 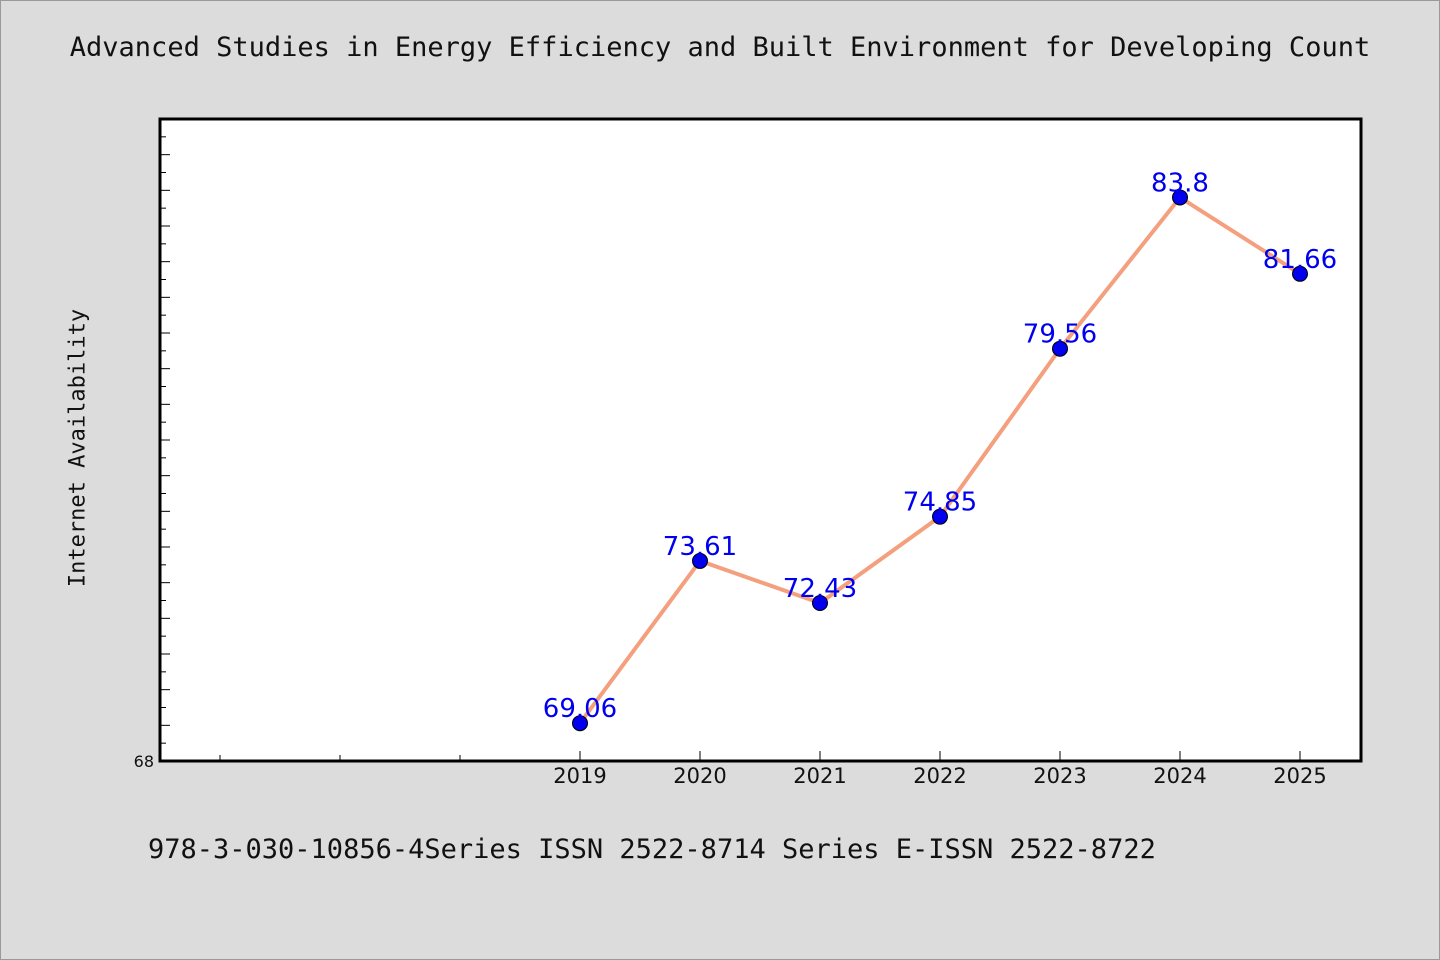 I want to click on x-tick-label: 2024, so click(x=1179, y=776).